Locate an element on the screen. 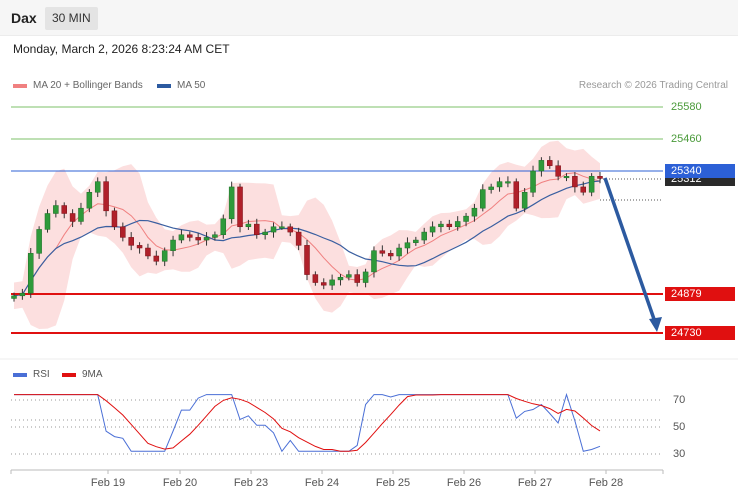 Image resolution: width=738 pixels, height=500 pixels. legend-ma20: MA 20 + Bollinger Bands is located at coordinates (78, 85).